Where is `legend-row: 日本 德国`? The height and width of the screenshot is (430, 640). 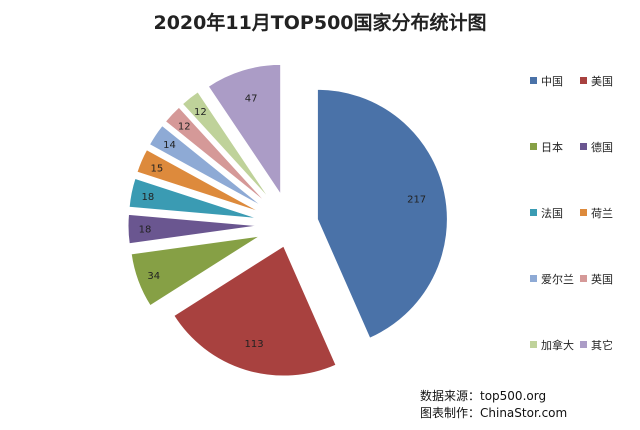
legend-row: 日本 德国 is located at coordinates (585, 172).